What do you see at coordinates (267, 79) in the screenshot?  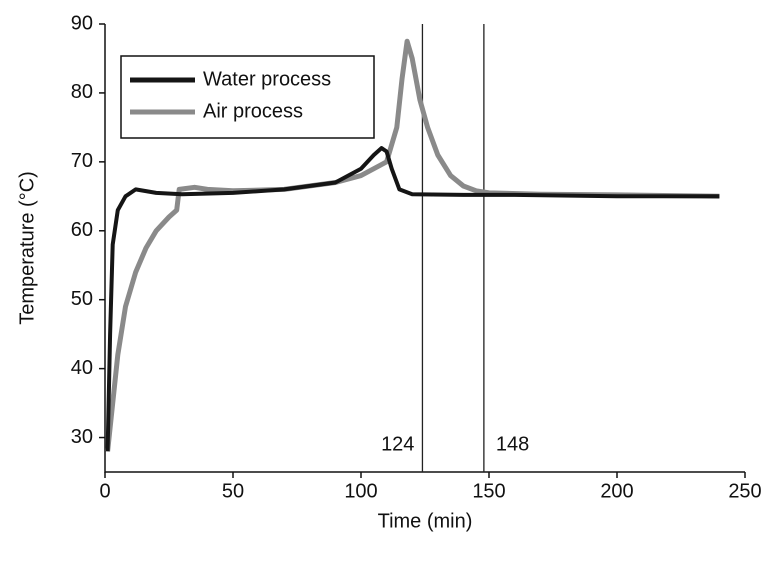 I see `legend-label: Water process` at bounding box center [267, 79].